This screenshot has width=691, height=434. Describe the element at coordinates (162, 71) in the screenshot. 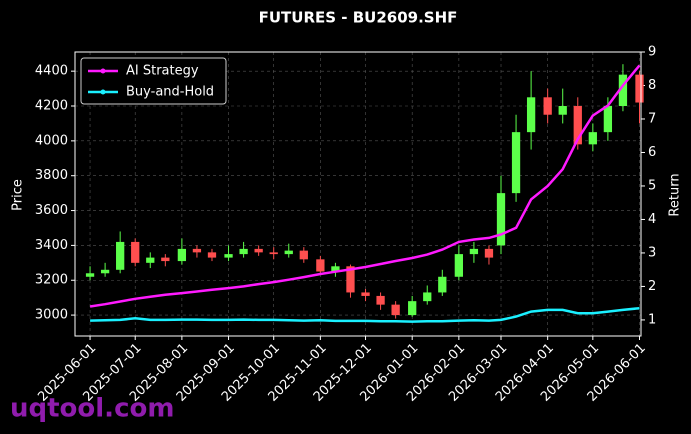

I see `legend-label: AI Strategy` at that location.